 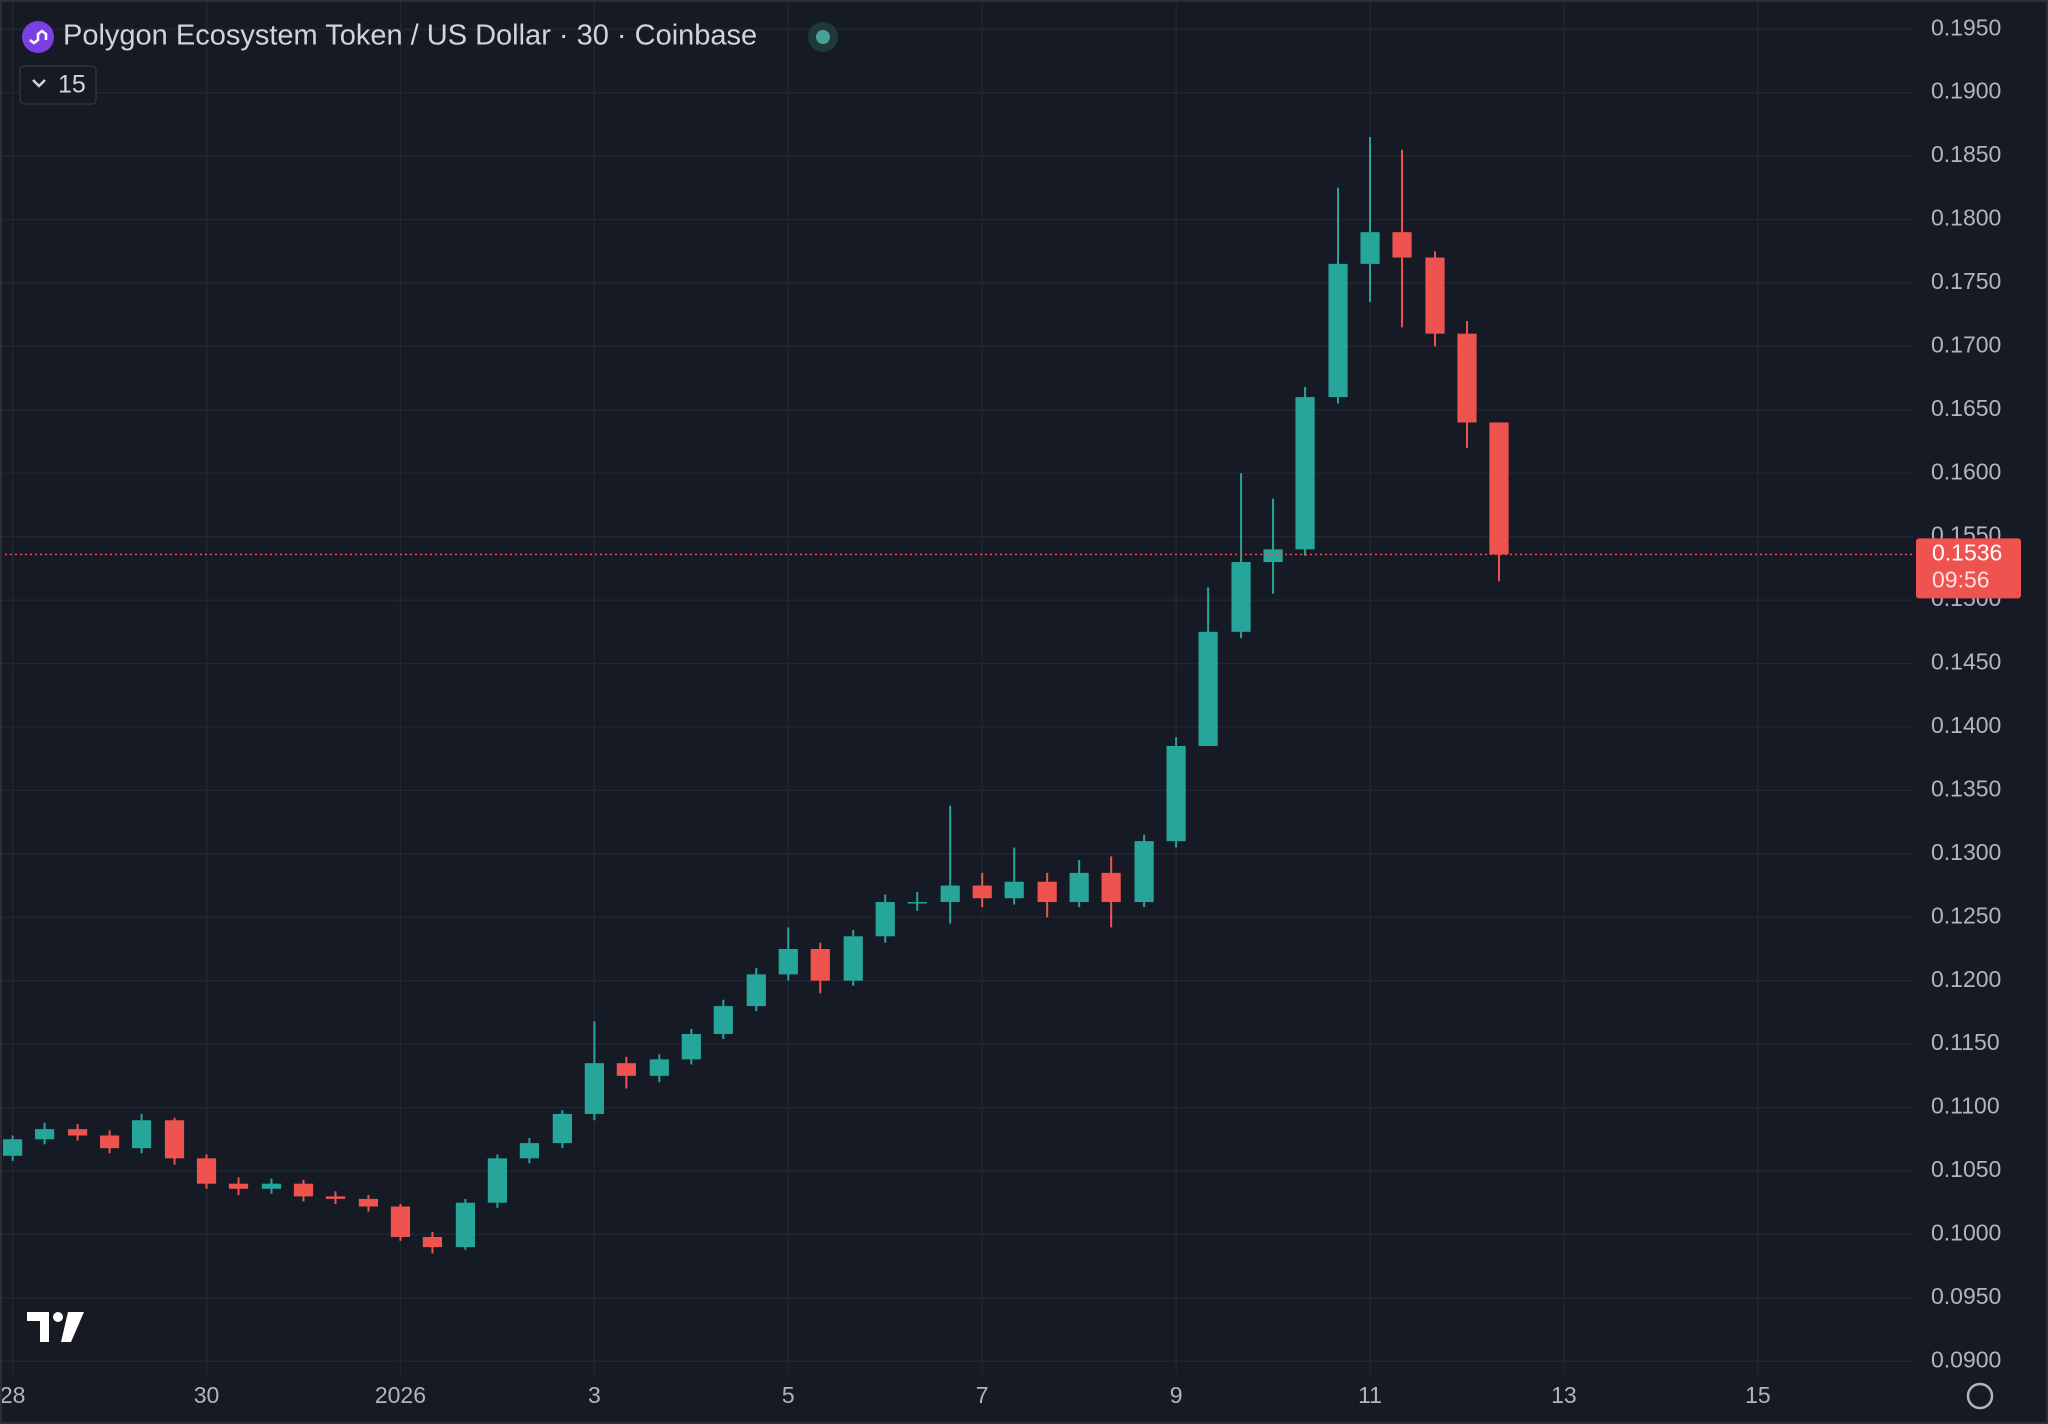 I want to click on y-tick-label: 0.1000, so click(x=1966, y=1233).